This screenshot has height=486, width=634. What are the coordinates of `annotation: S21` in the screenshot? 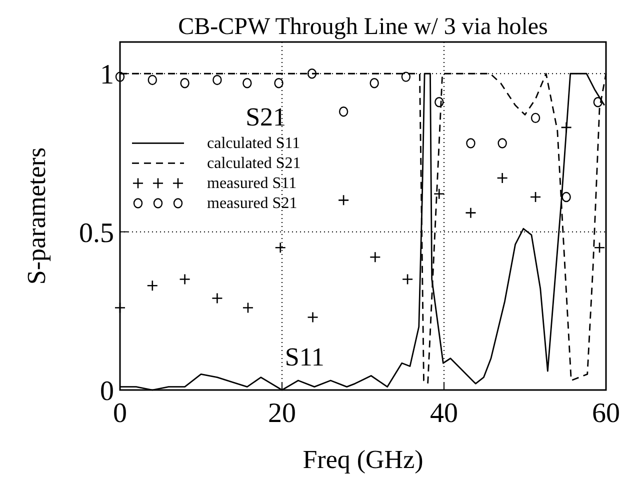 It's located at (266, 117).